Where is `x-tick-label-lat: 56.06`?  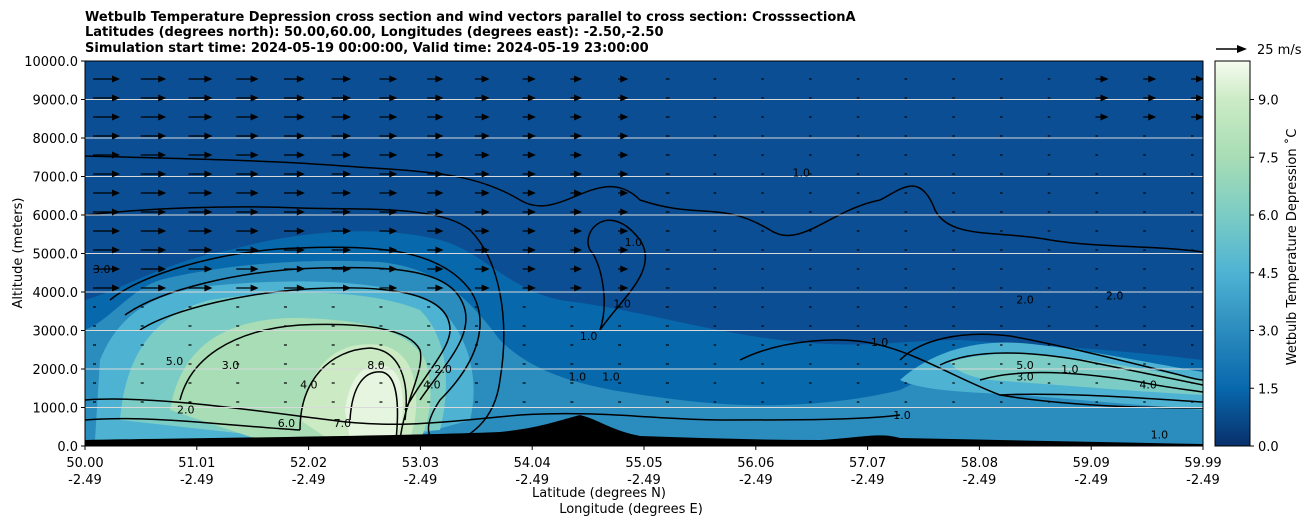
x-tick-label-lat: 56.06 is located at coordinates (755, 463).